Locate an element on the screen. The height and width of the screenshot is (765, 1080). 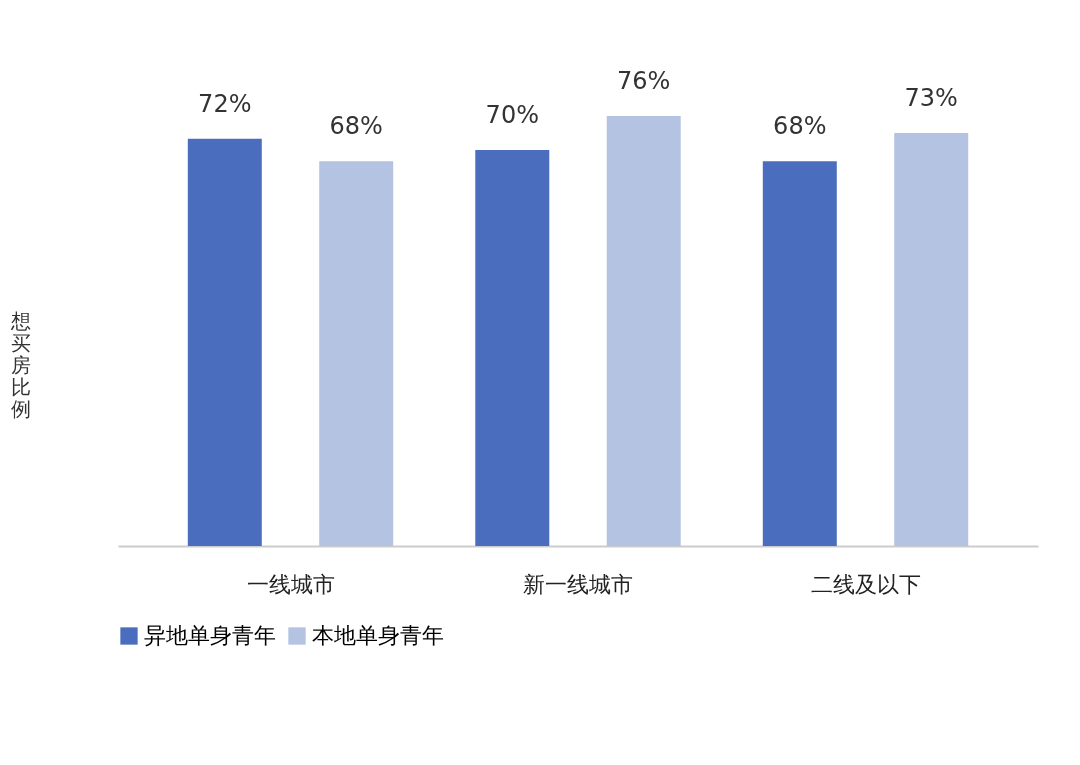
data-label: 73% is located at coordinates (931, 97).